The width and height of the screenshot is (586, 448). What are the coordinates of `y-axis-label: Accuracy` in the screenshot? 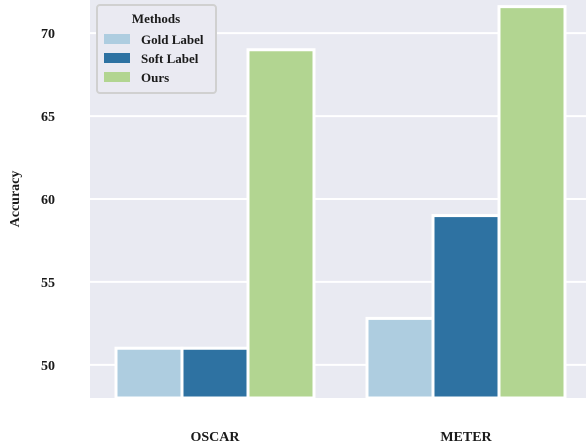 It's located at (15, 199).